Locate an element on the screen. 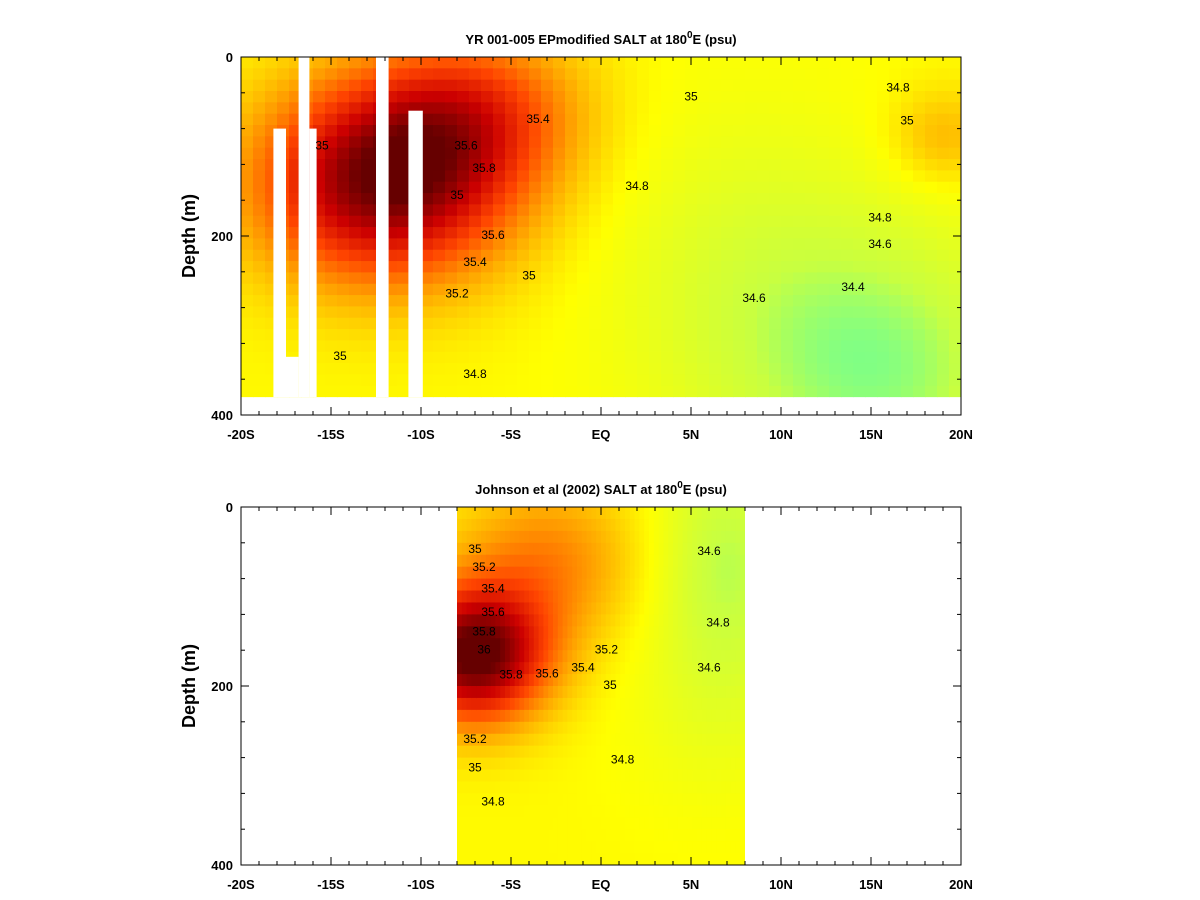 The height and width of the screenshot is (900, 1200). missing-data-bar is located at coordinates (313, 263).